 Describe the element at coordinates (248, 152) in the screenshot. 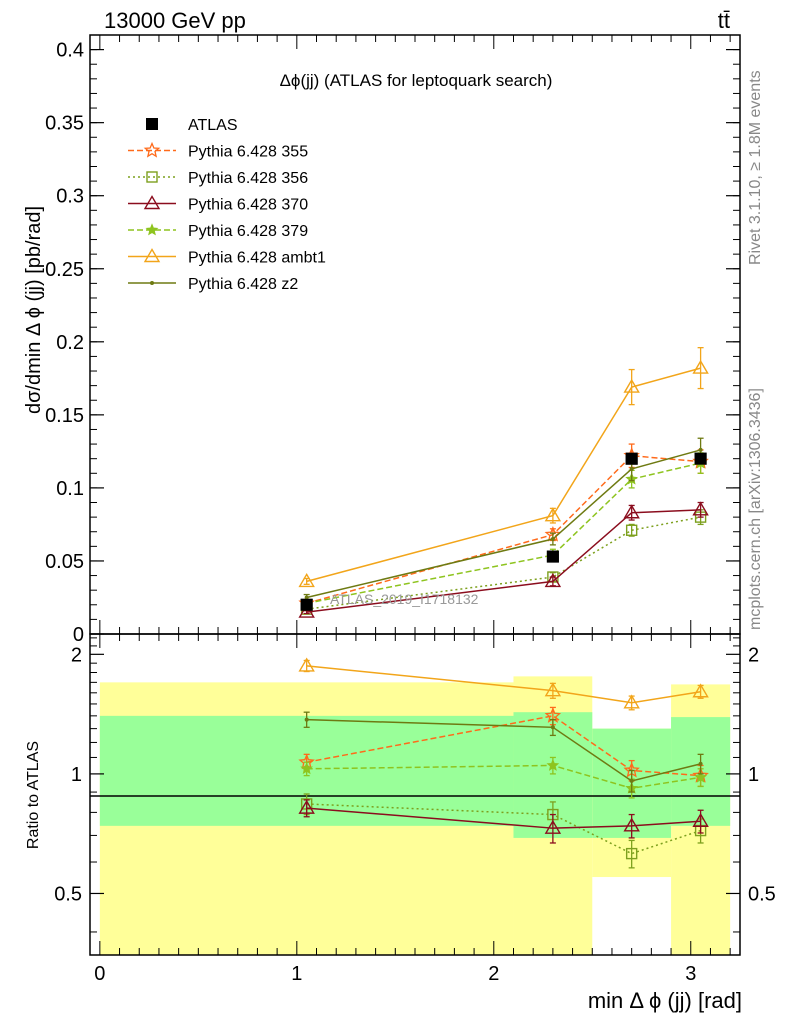

I see `legend-label-1: Pythia 6.428 355` at that location.